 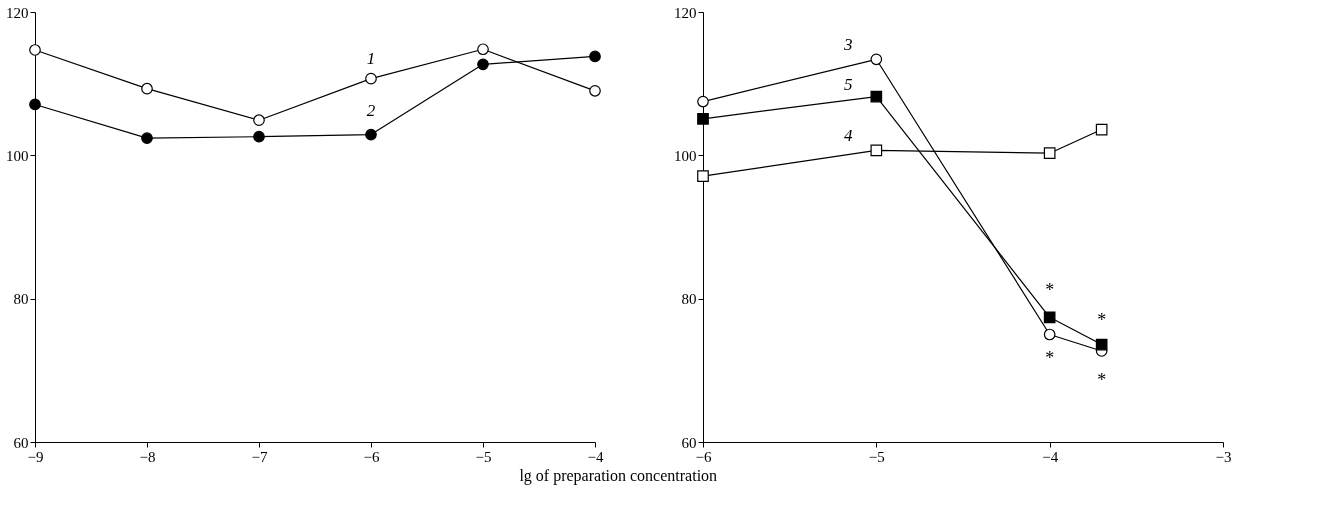 I want to click on series-label: 2, so click(x=371, y=110).